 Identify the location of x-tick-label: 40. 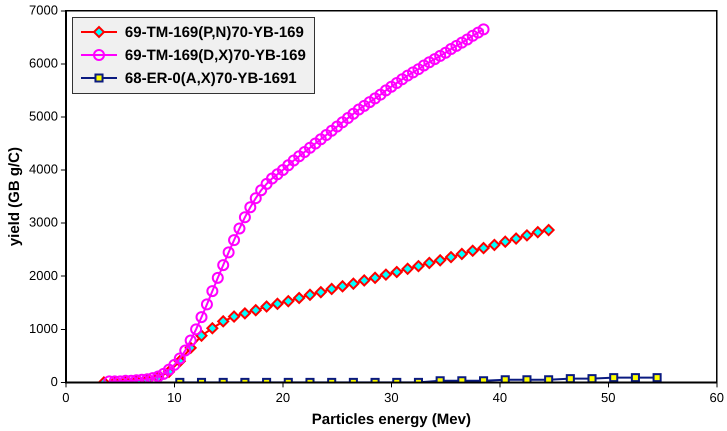
(500, 397).